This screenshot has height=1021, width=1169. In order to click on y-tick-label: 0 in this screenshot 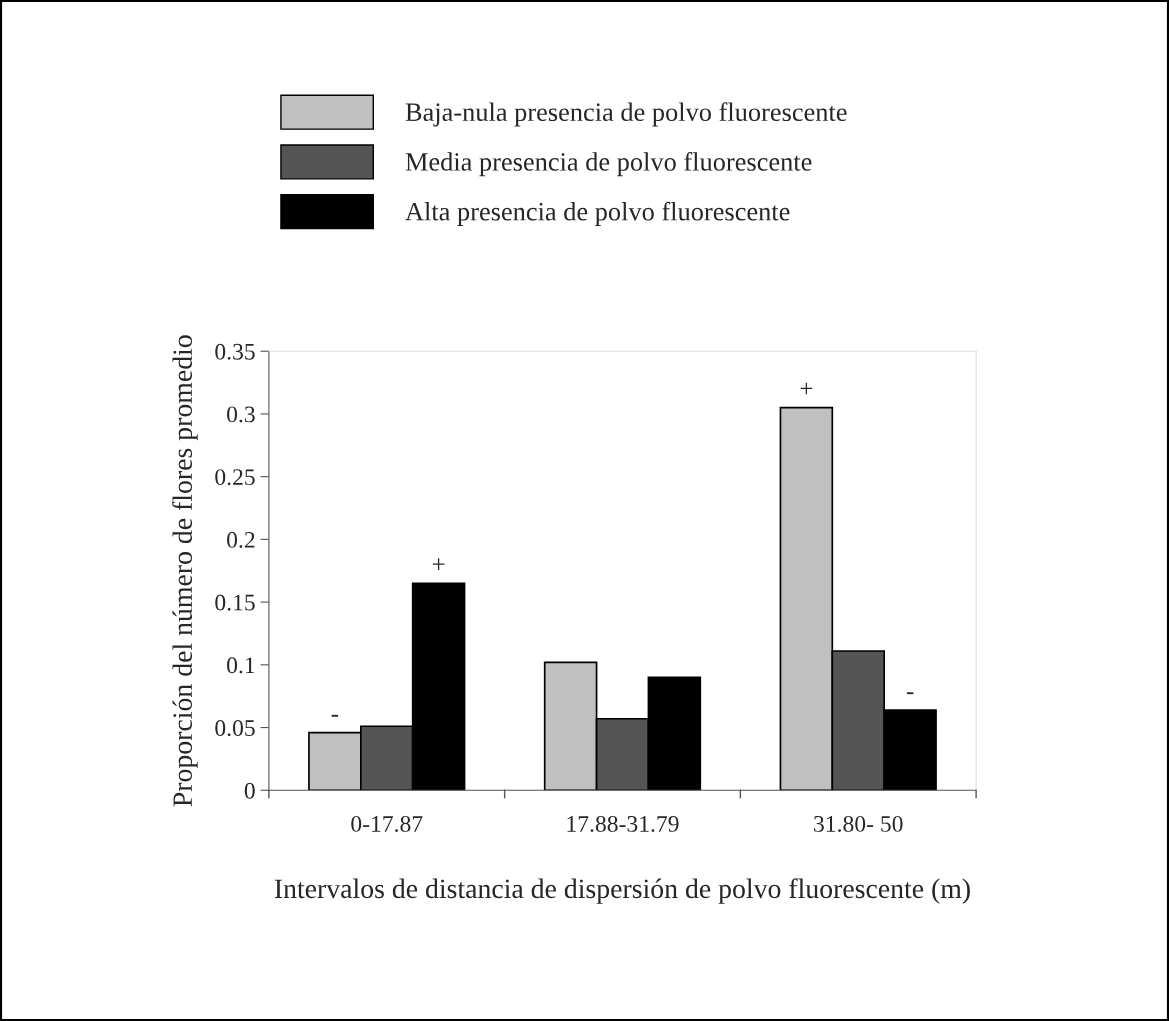, I will do `click(249, 790)`.